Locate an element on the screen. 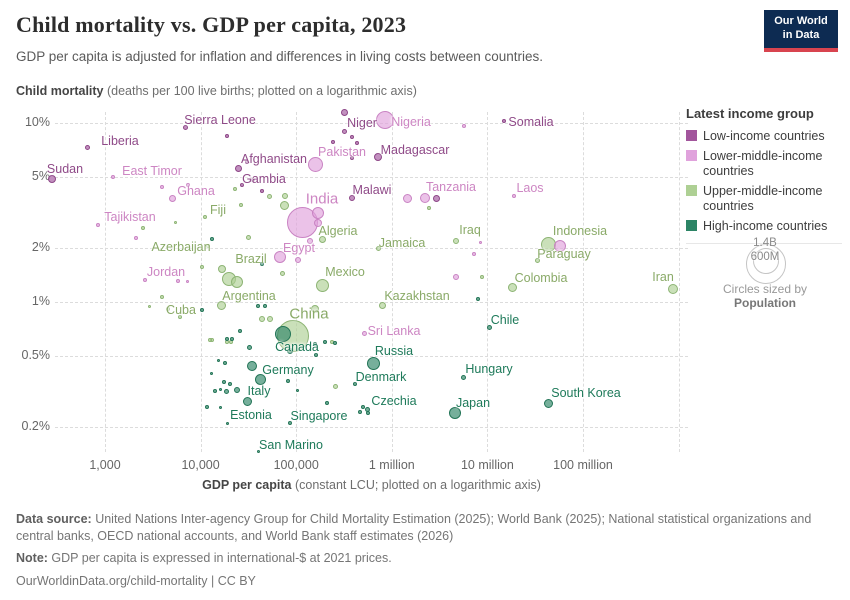 This screenshot has height=600, width=850. legend-item-low: Low-income countries is located at coordinates (767, 136).